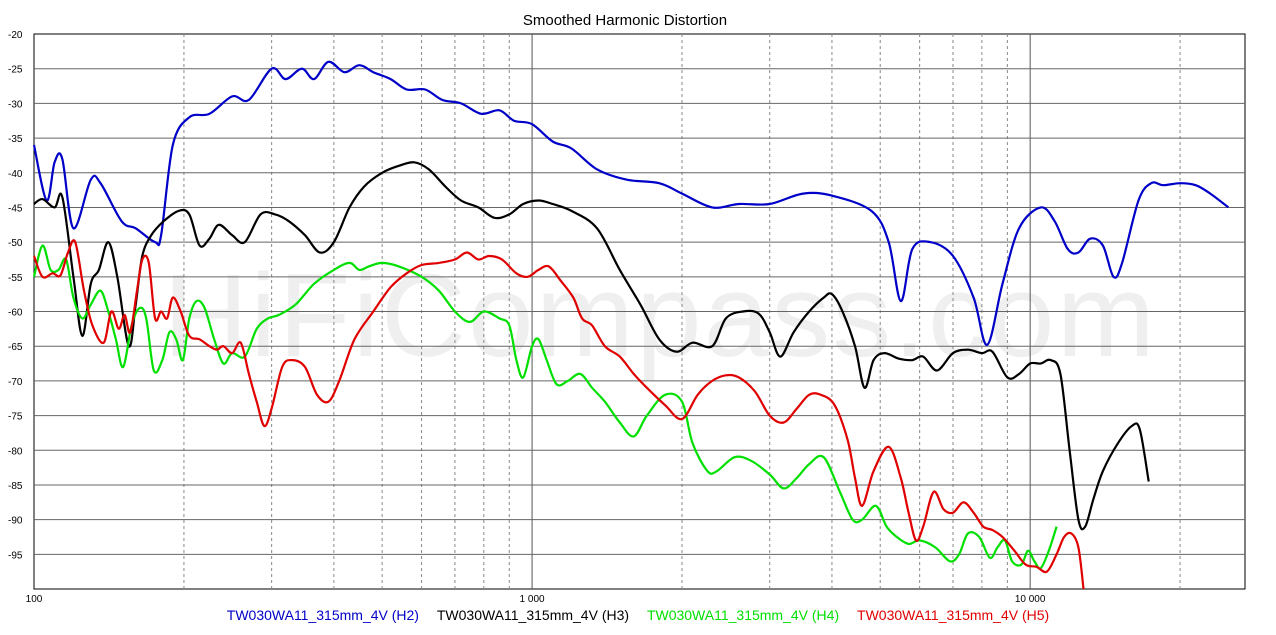  Describe the element at coordinates (533, 615) in the screenshot. I see `legend-item-h3: TW030WA11_315mm_4V (H3)` at that location.